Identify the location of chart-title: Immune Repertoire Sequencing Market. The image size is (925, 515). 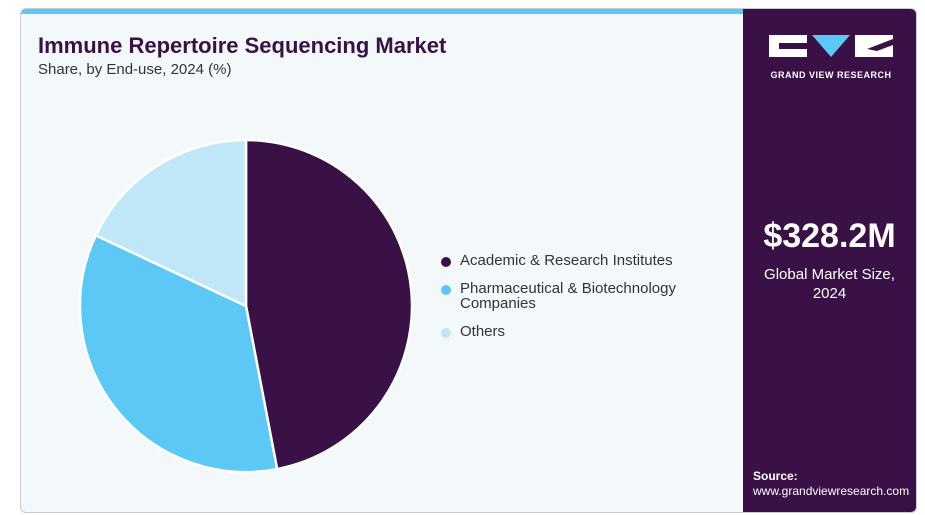
(242, 45).